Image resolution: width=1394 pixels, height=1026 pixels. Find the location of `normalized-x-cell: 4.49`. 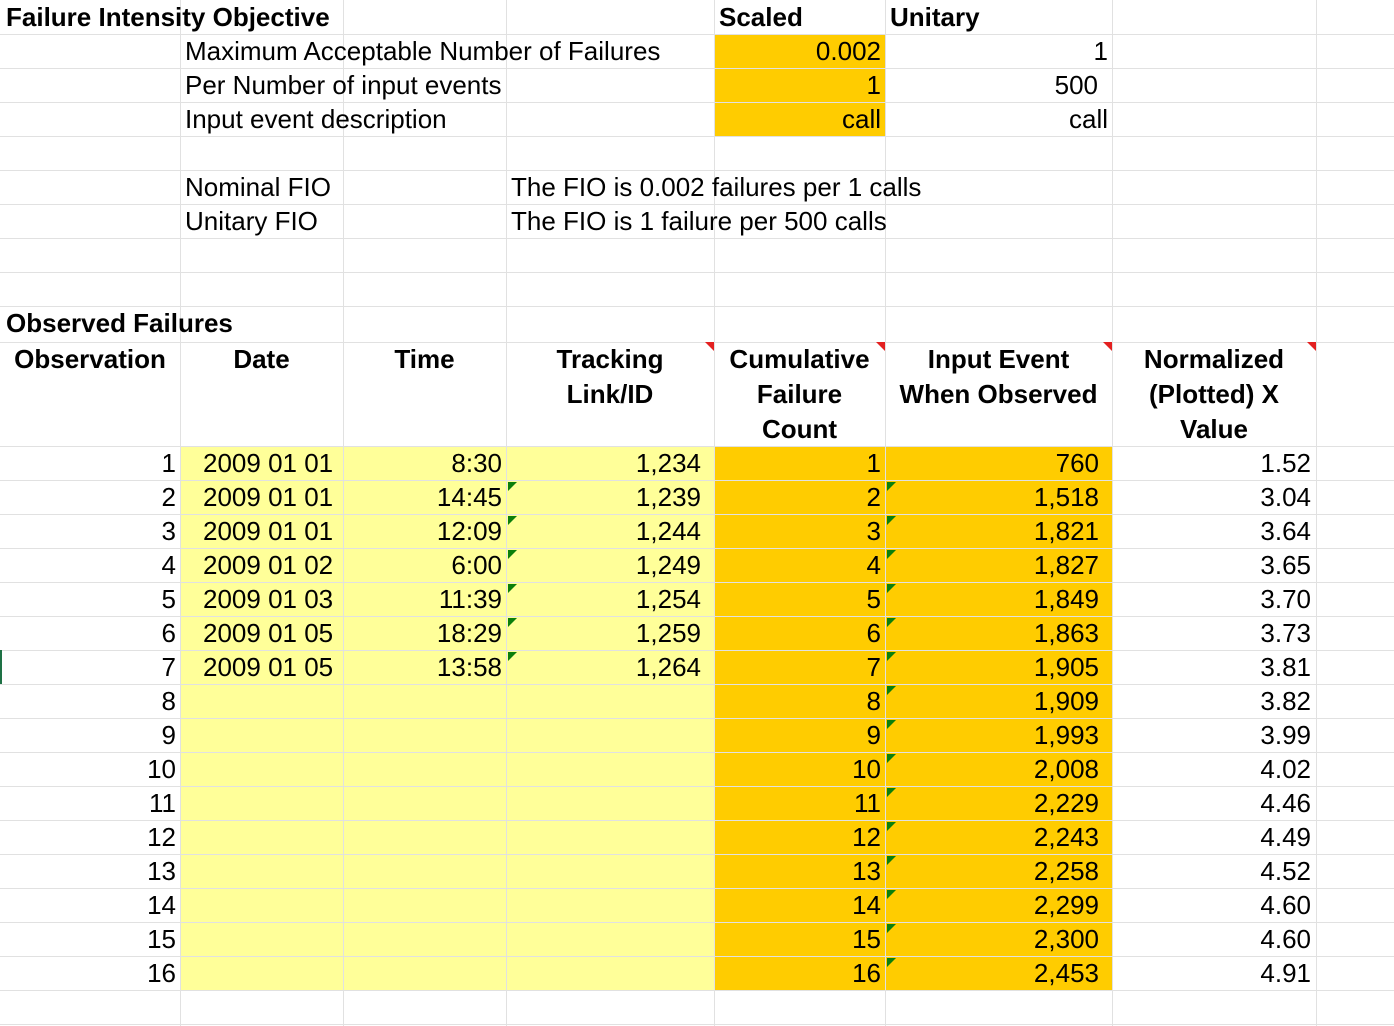

normalized-x-cell: 4.49 is located at coordinates (1285, 837).